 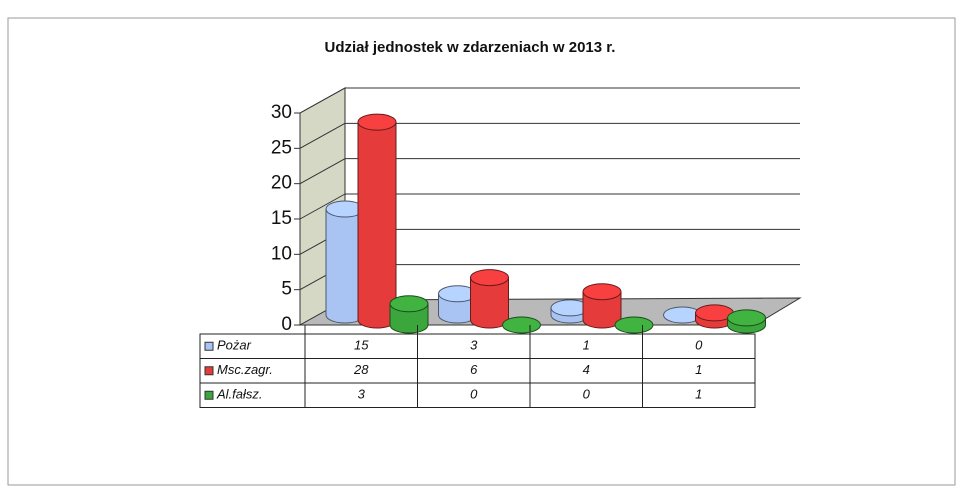 I want to click on data-table: Pożar 15 3 1 0 Msc.zagr. 28 6 4 1 Al.fałsz. 3 0 0 1, so click(x=477, y=366).